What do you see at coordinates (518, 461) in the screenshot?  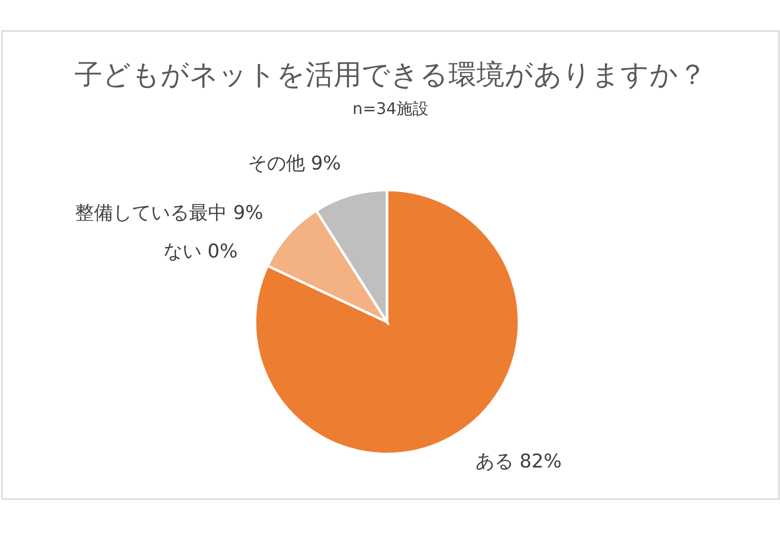 I see `slice-label: ある 82%` at bounding box center [518, 461].